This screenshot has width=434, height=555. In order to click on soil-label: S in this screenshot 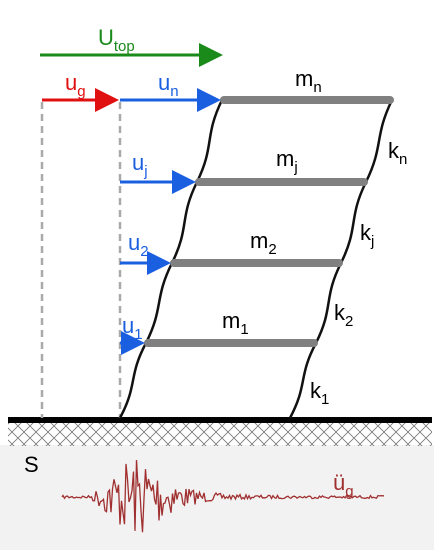, I will do `click(31, 464)`.